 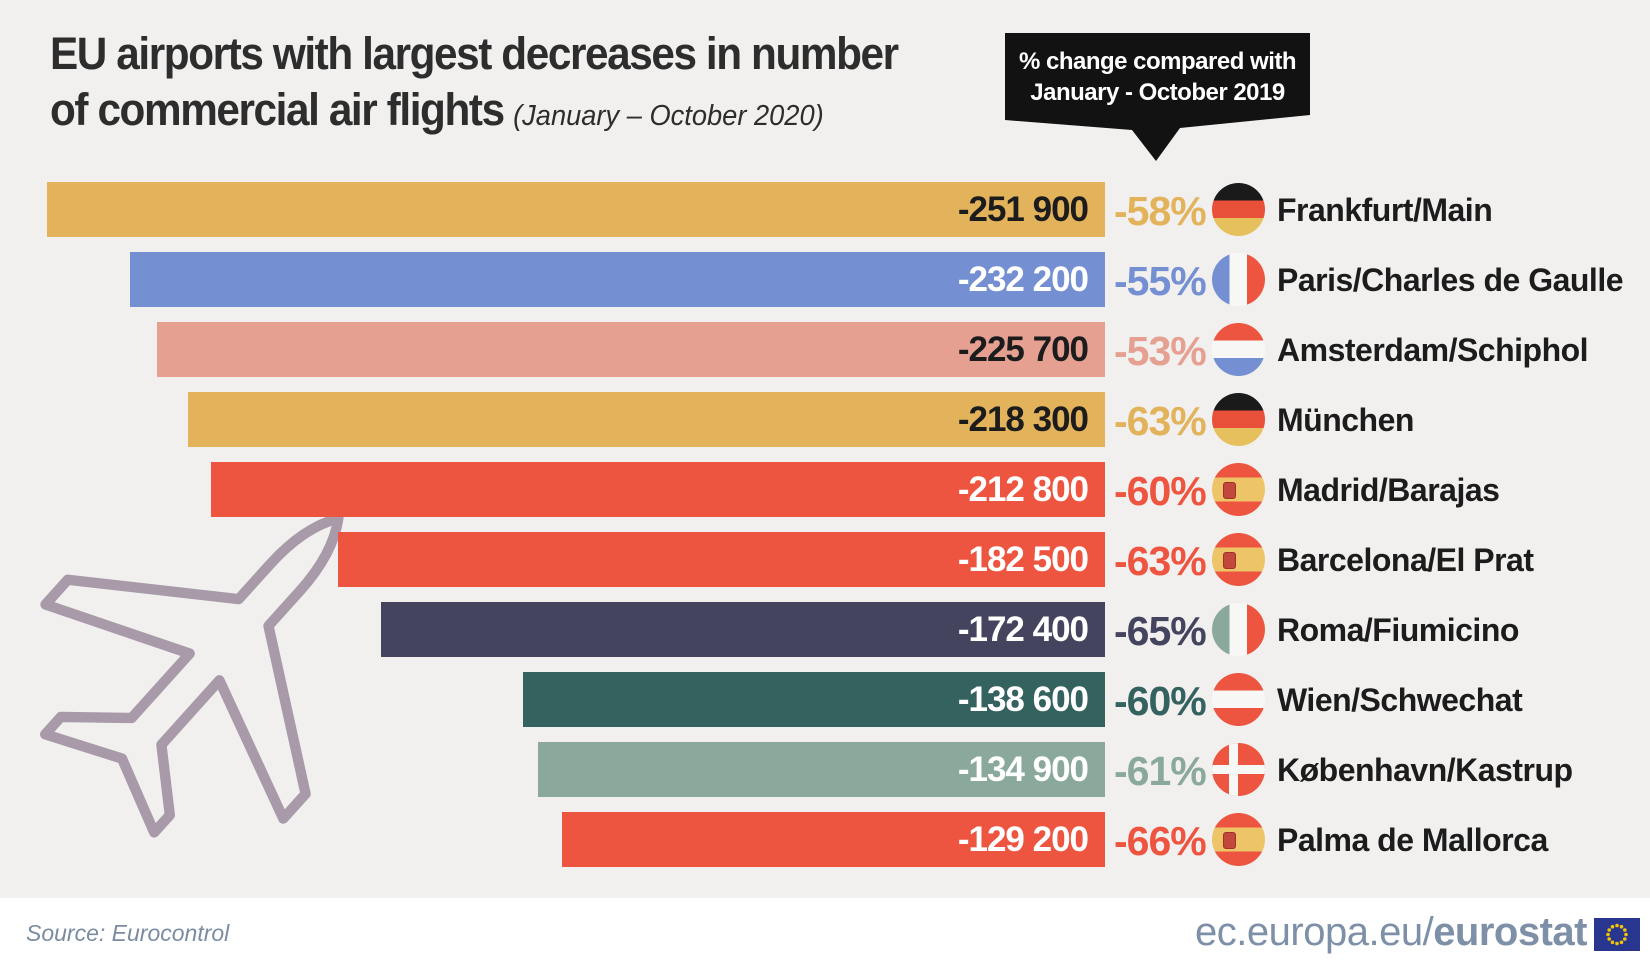 I want to click on bar-value-label: -134 900, so click(x=1023, y=769).